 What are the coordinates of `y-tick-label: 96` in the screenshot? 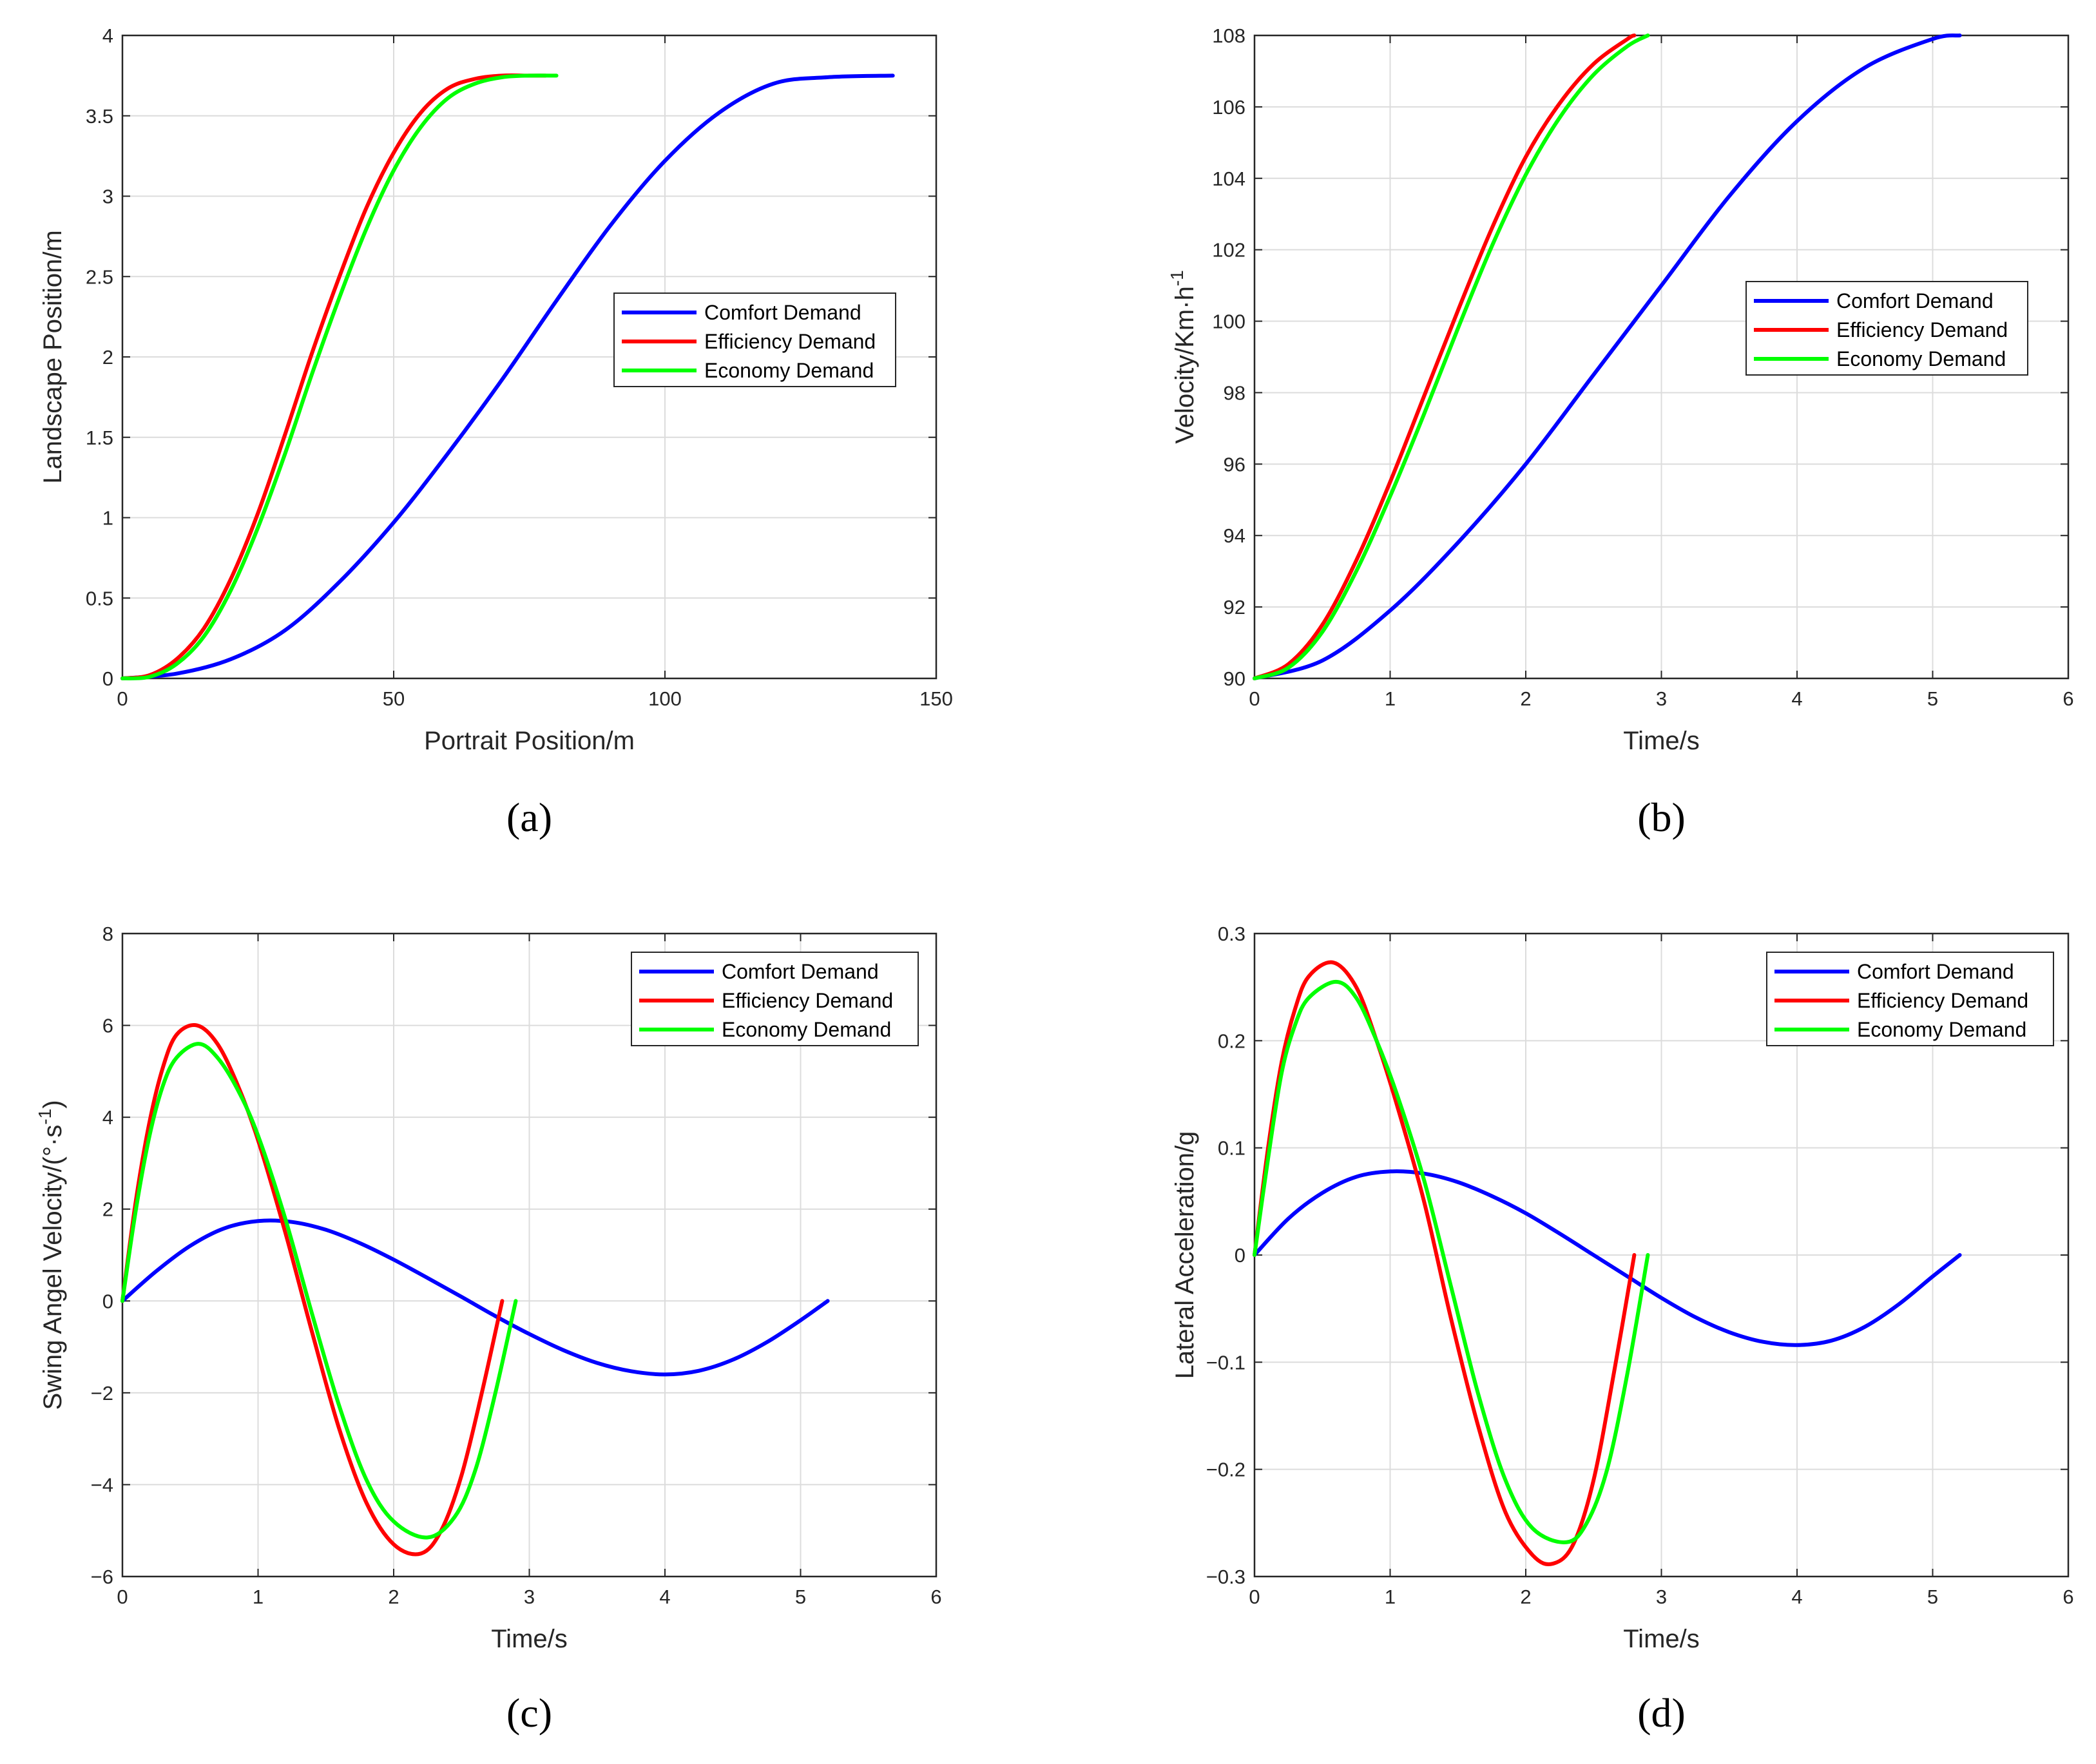 It's located at (1234, 464).